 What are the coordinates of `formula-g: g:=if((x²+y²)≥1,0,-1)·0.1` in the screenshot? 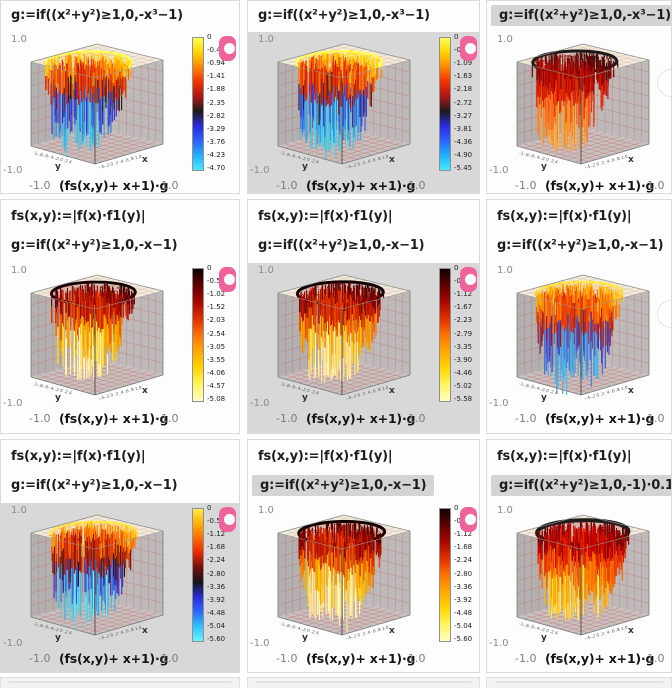 It's located at (579, 486).